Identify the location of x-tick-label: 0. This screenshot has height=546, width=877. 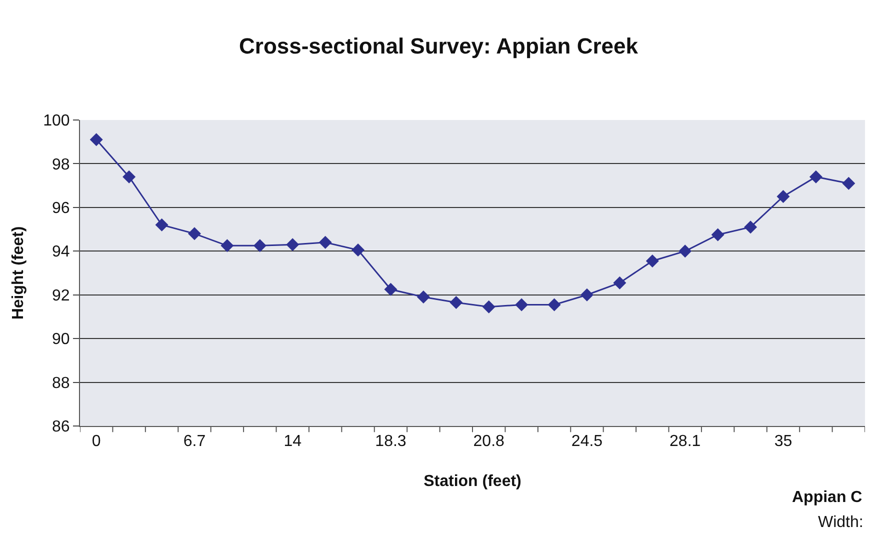
(96, 441).